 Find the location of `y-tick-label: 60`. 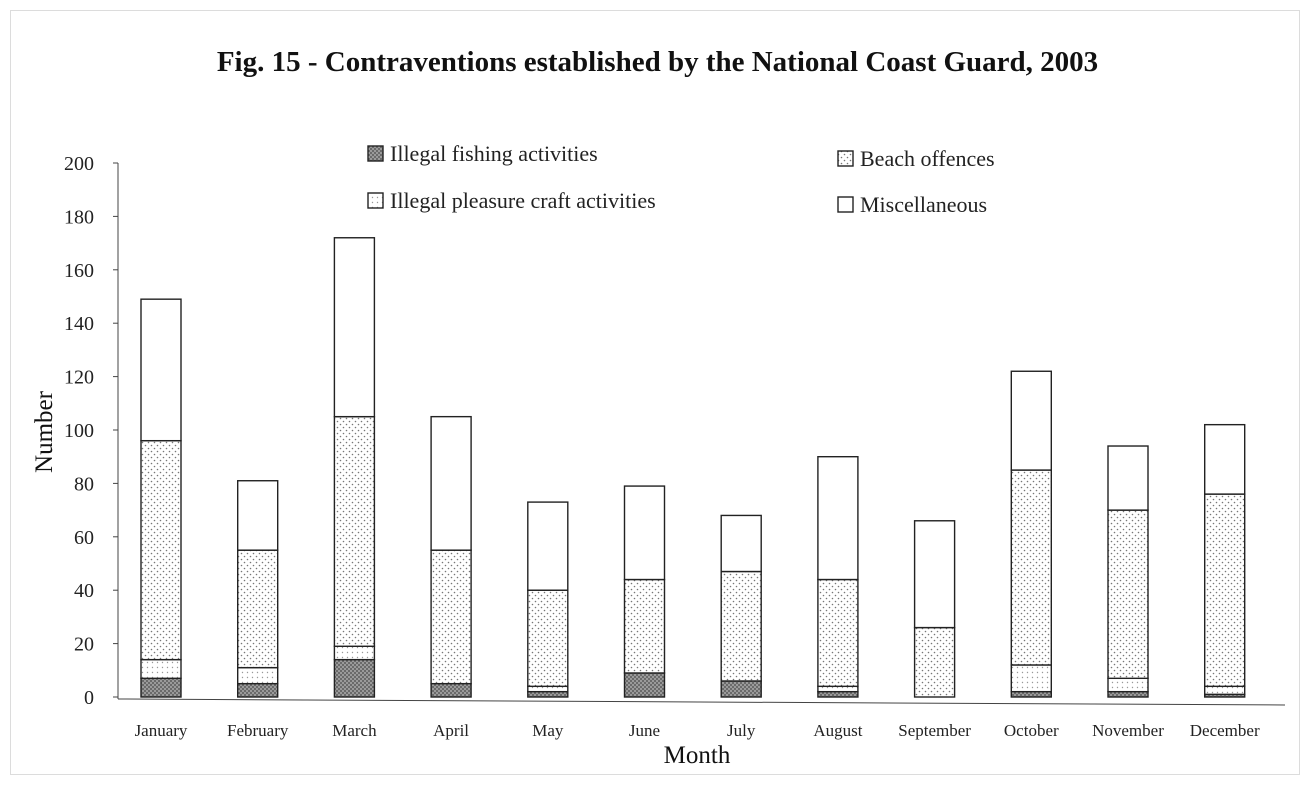

y-tick-label: 60 is located at coordinates (84, 538).